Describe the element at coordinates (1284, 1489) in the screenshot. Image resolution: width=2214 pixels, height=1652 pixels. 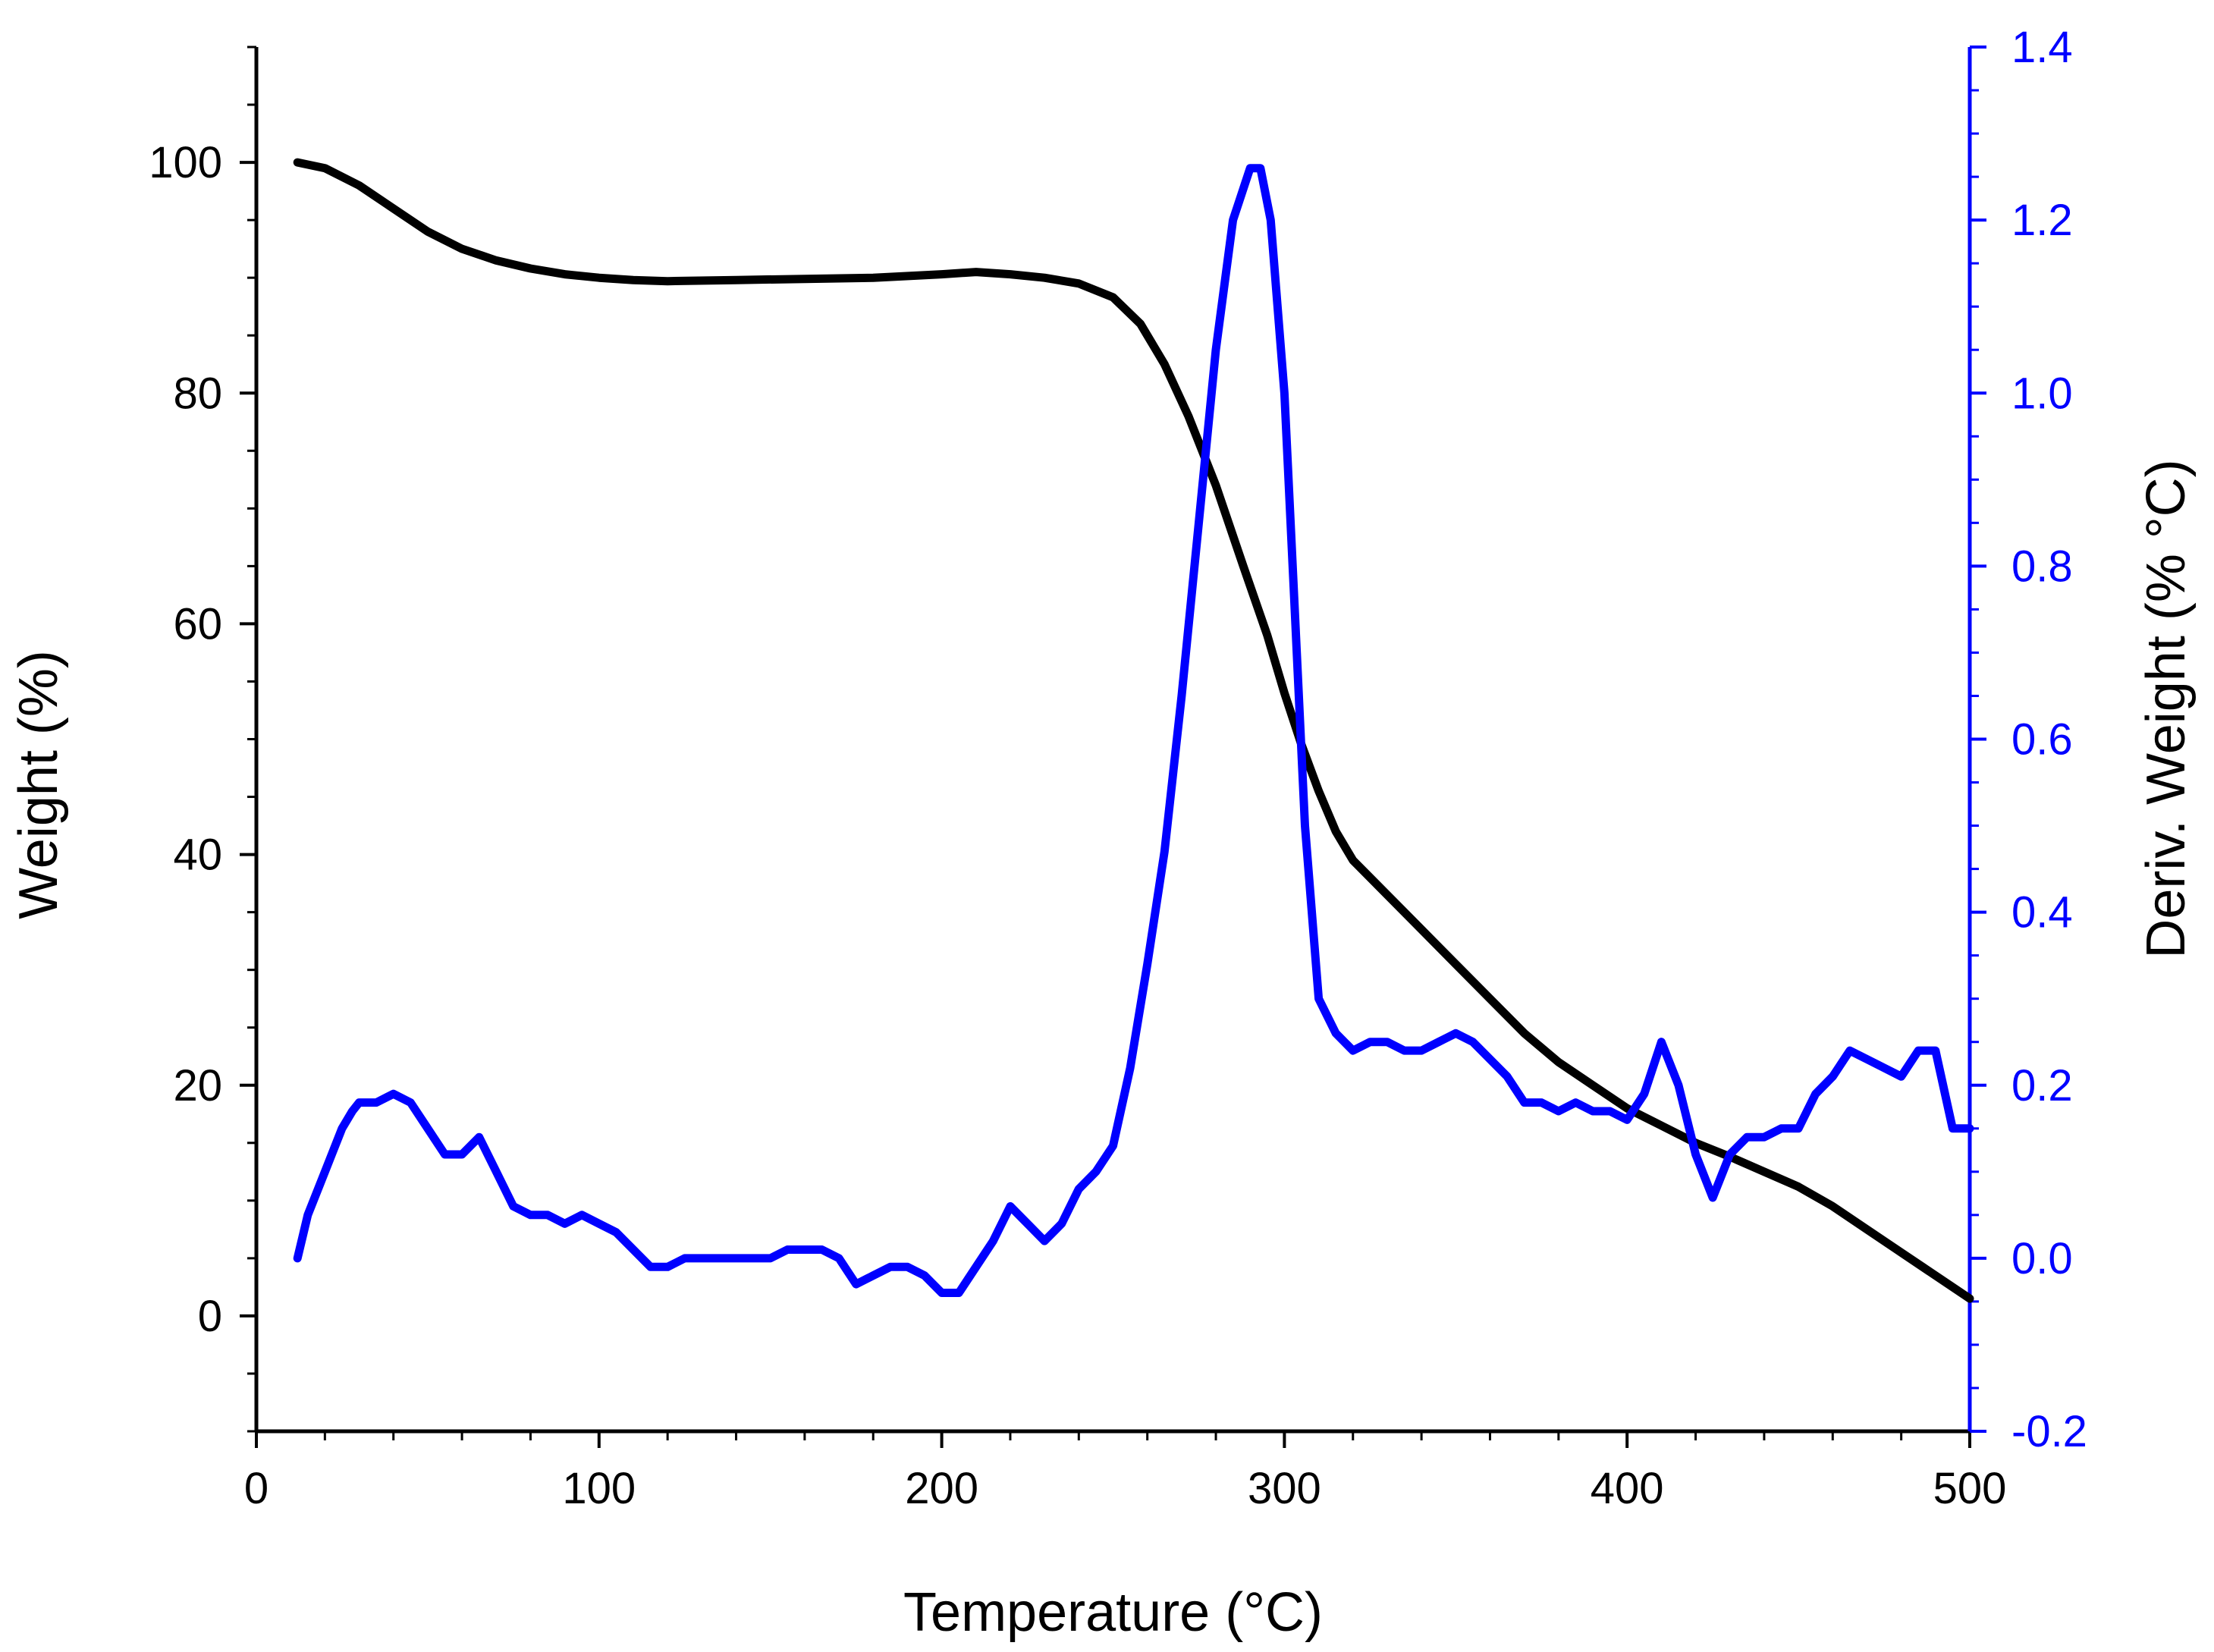
I see `x-tick-label: 300` at that location.